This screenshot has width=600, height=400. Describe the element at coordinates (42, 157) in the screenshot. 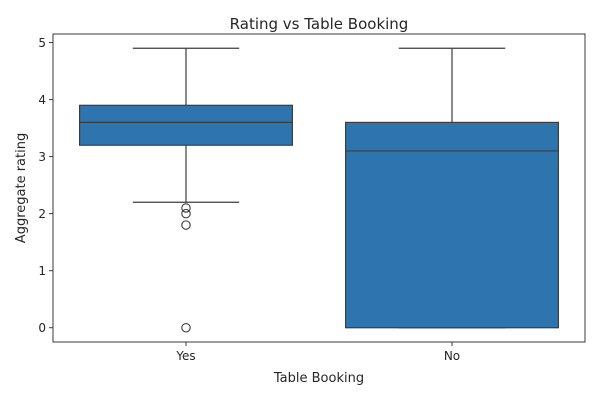

I see `y-tick-label: 3` at that location.